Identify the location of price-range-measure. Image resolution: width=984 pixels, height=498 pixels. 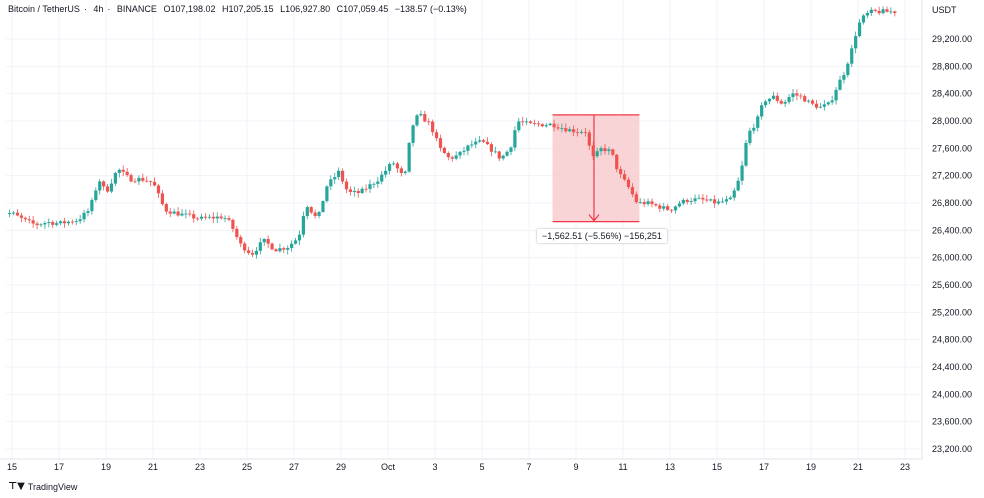
(596, 168).